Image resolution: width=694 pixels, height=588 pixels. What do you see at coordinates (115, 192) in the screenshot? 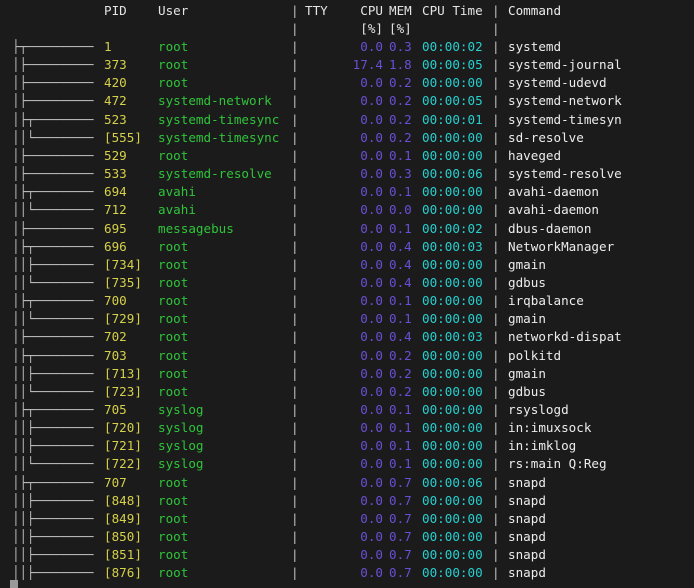
I see `process-pid: 694` at bounding box center [115, 192].